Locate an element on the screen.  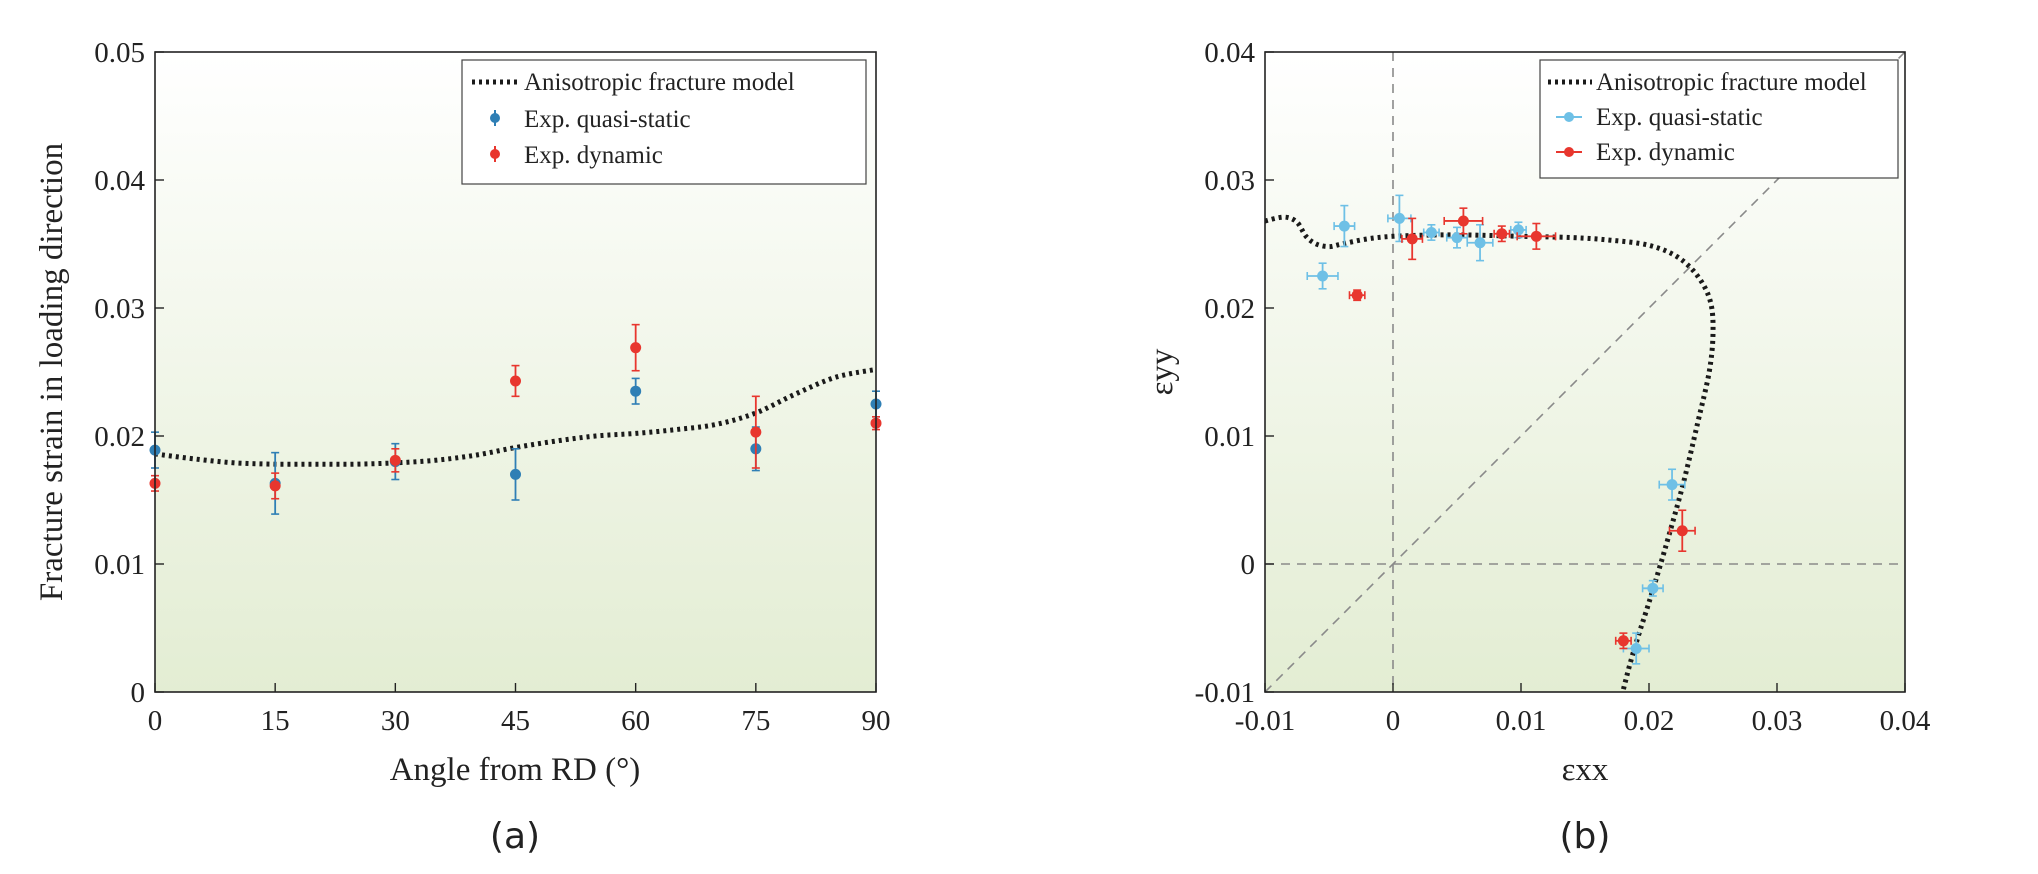
y-tick-label: -0.01 is located at coordinates (1225, 693).